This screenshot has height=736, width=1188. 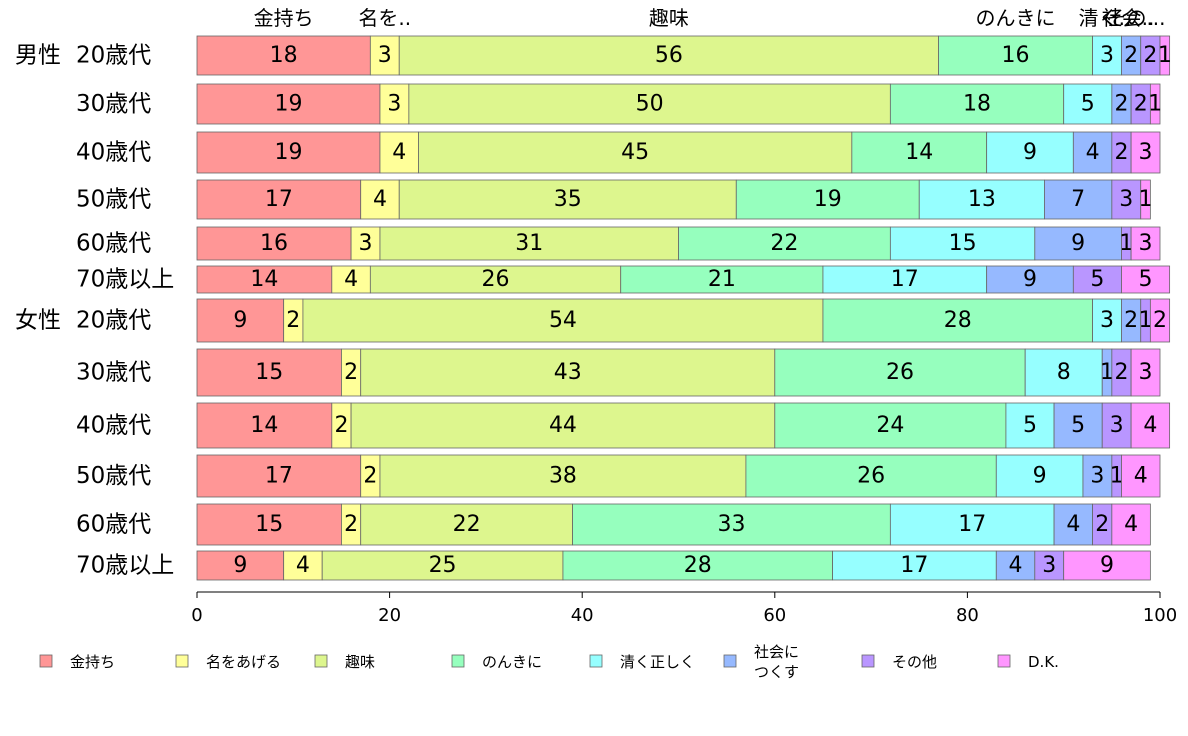 I want to click on bar-value-label: 22, so click(x=784, y=243).